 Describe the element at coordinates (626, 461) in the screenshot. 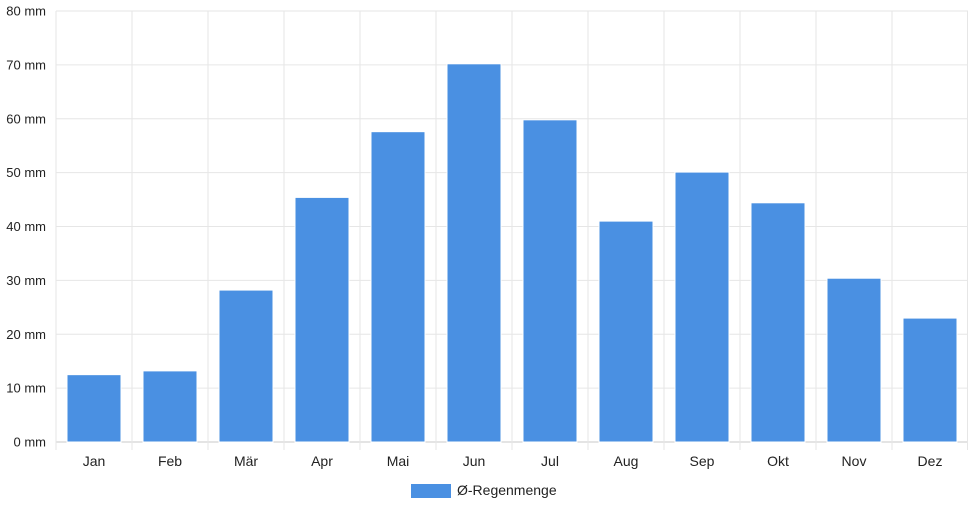

I see `x-tick-label: Aug` at that location.